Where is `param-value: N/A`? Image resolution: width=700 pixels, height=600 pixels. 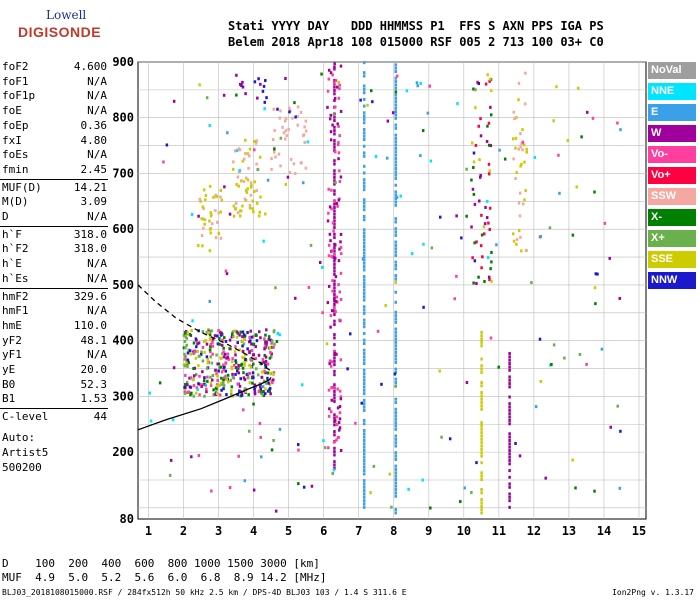 param-value: N/A is located at coordinates (97, 216).